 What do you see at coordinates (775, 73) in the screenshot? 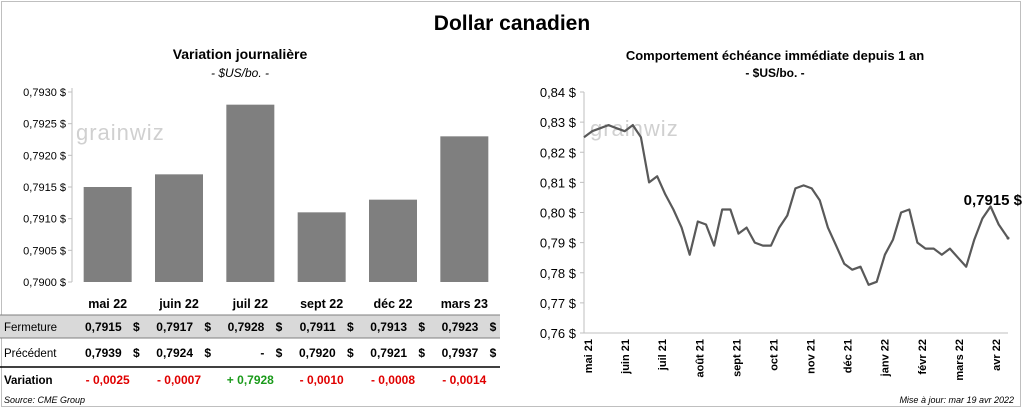
I see `line-chart-unit: - $US/bo. -` at bounding box center [775, 73].